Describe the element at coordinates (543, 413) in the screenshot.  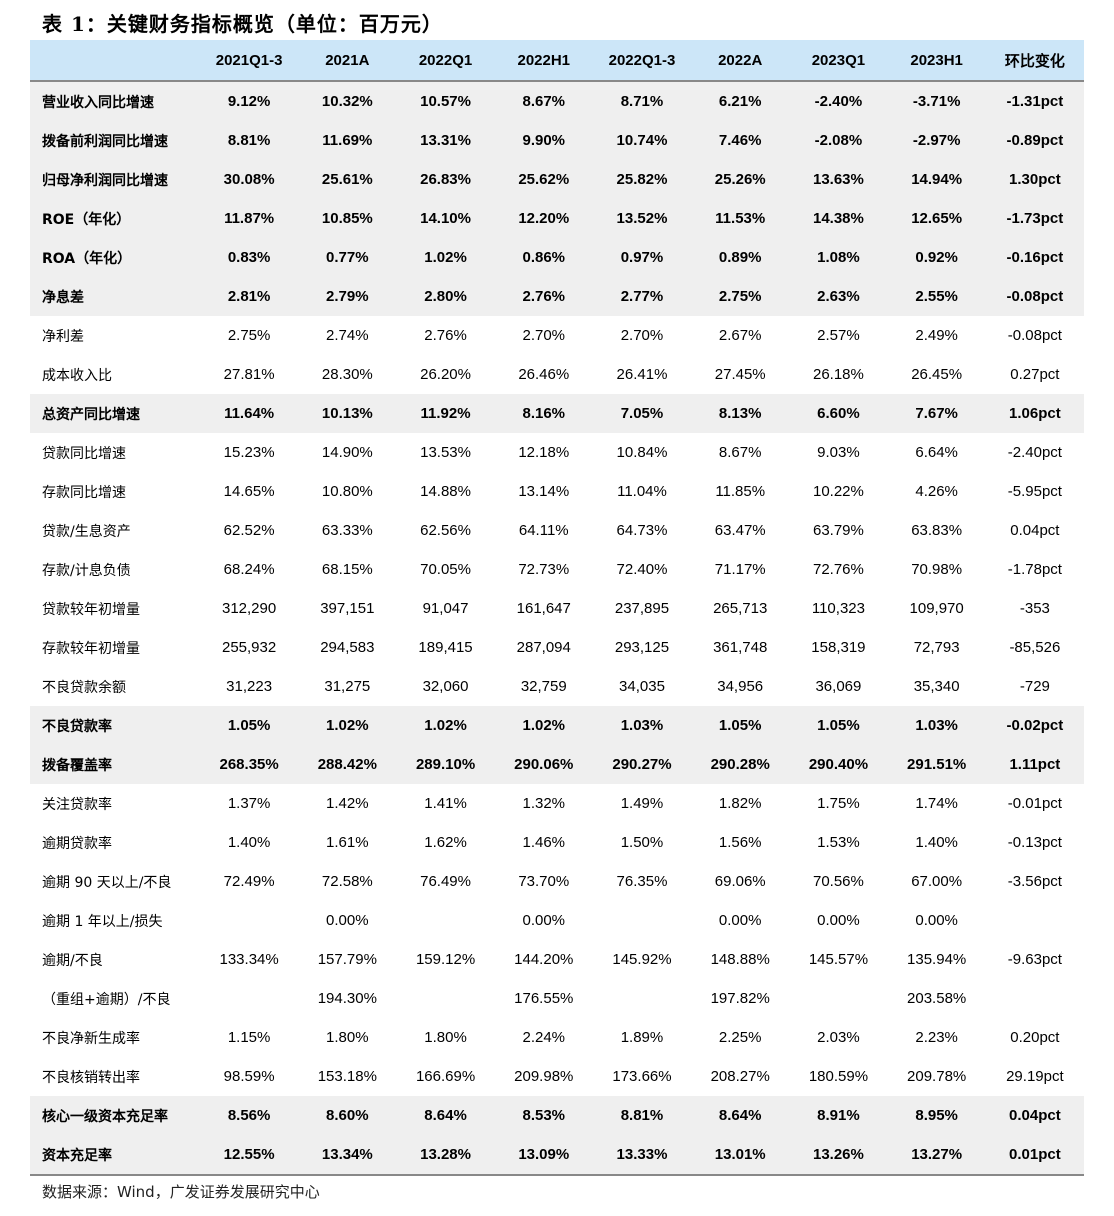
I see `table-cell: 8.16%` at that location.